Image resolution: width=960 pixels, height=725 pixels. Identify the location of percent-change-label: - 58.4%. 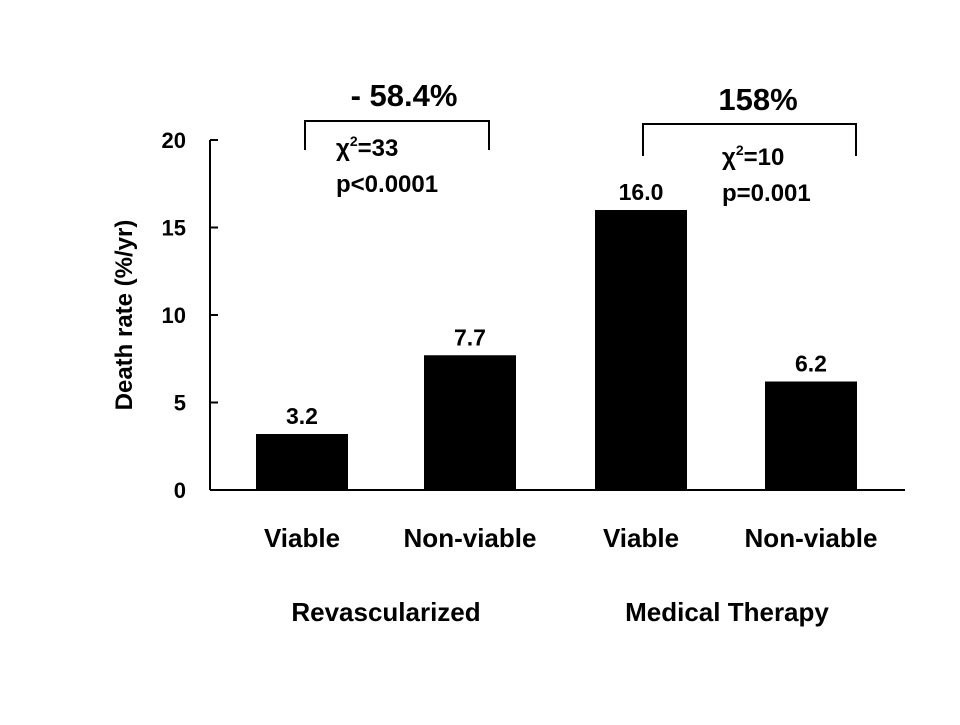
(404, 95).